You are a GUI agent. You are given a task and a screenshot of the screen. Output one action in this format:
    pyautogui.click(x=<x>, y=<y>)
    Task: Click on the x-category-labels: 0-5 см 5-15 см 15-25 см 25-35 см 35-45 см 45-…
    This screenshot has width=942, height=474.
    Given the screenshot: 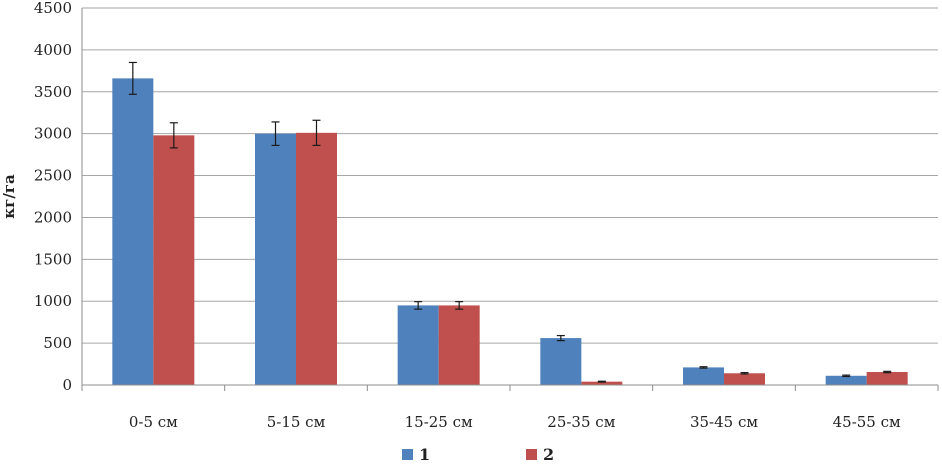 What is the action you would take?
    pyautogui.click(x=515, y=422)
    